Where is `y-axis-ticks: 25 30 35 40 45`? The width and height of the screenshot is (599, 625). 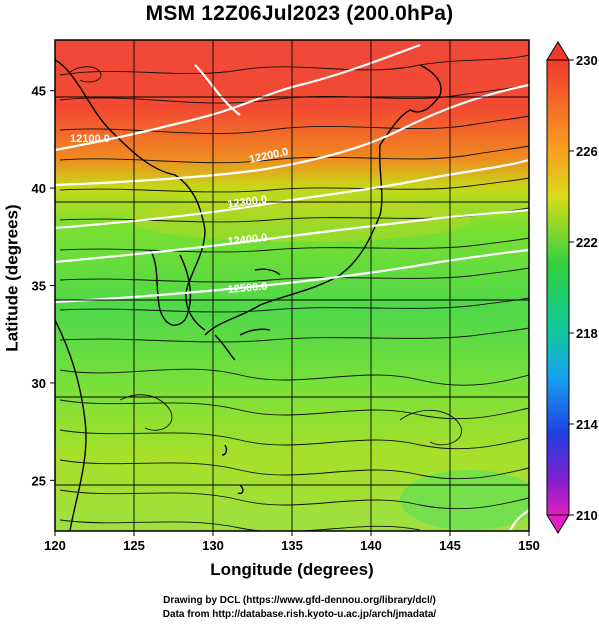 y-axis-ticks: 25 30 35 40 45 is located at coordinates (43, 286).